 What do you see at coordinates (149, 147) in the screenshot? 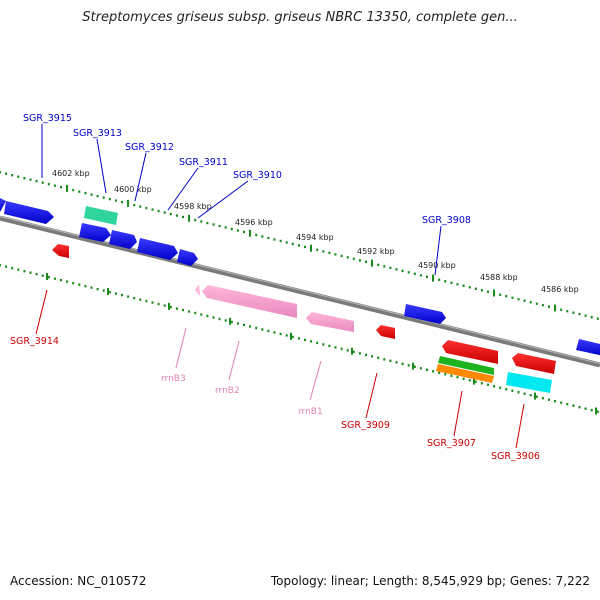
I see `gene-label: SGR_3912` at bounding box center [149, 147].